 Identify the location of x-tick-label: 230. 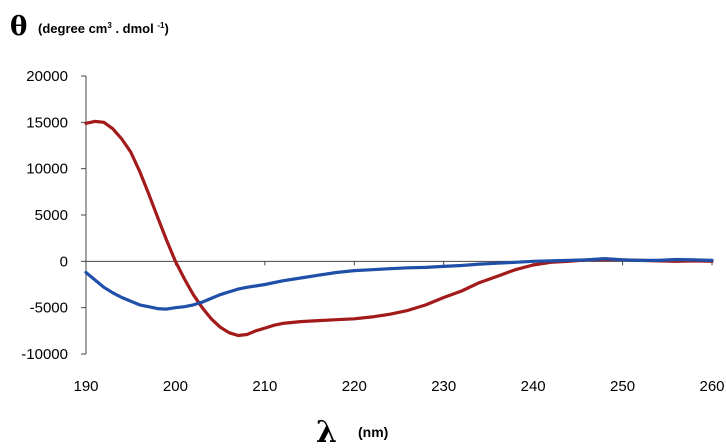
(443, 386).